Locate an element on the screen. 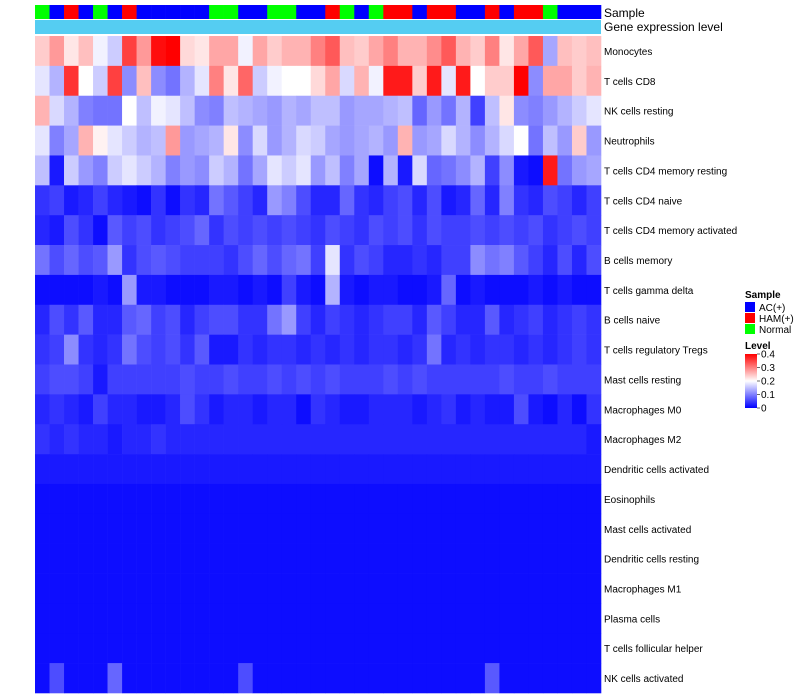  legend-sample-label: Normal is located at coordinates (775, 330).